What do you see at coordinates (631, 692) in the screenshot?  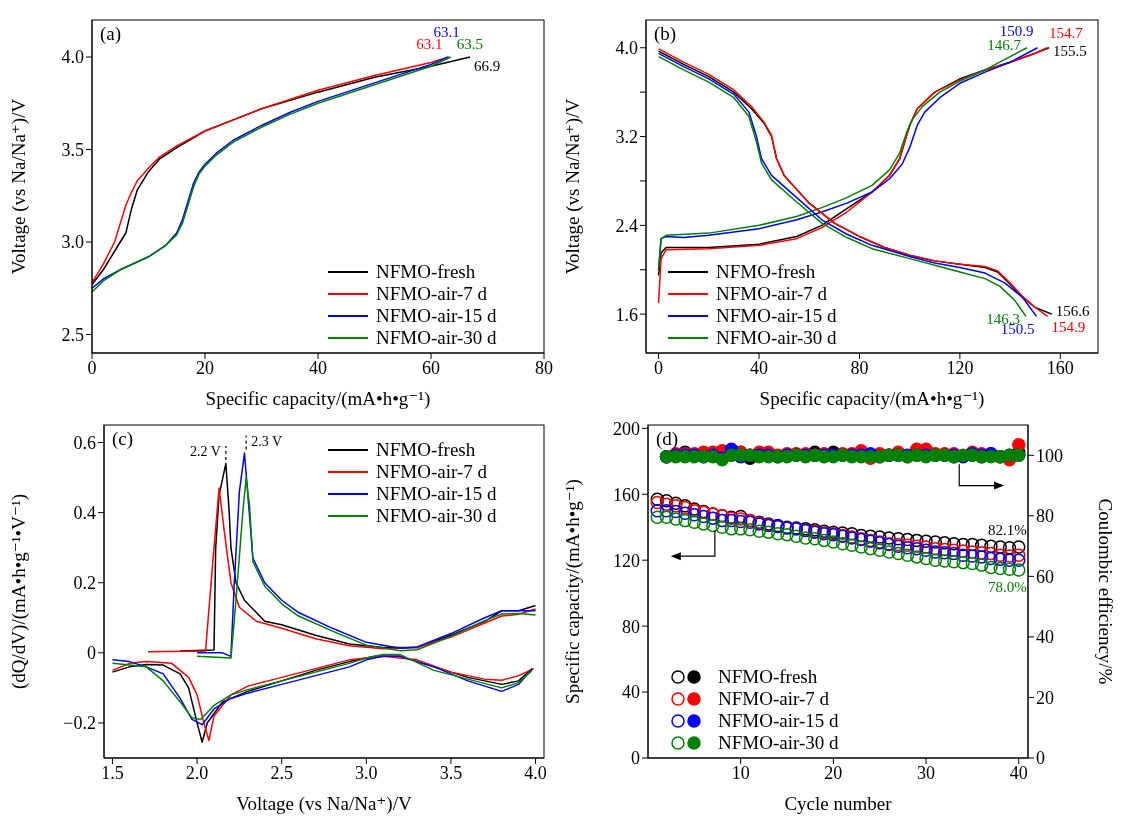 I see `y-tick-label: 40` at bounding box center [631, 692].